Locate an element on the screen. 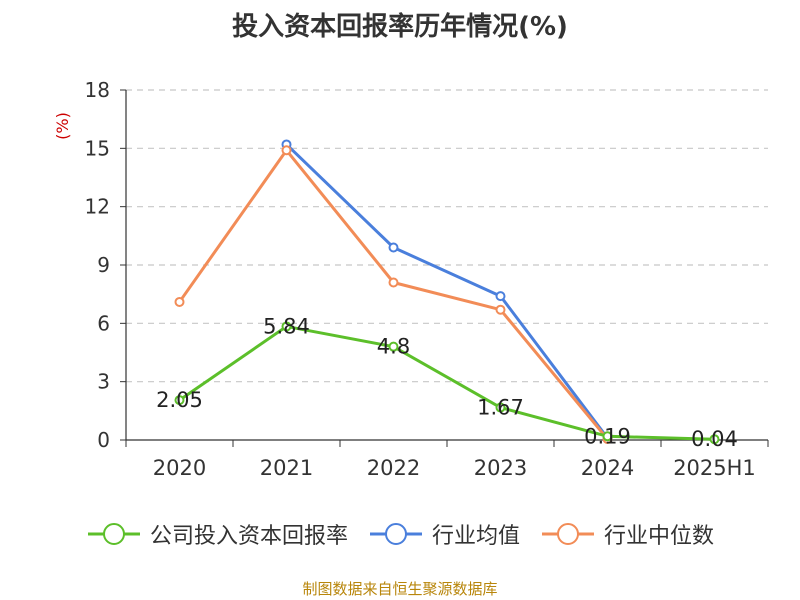  data-label: 2.05 is located at coordinates (179, 400).